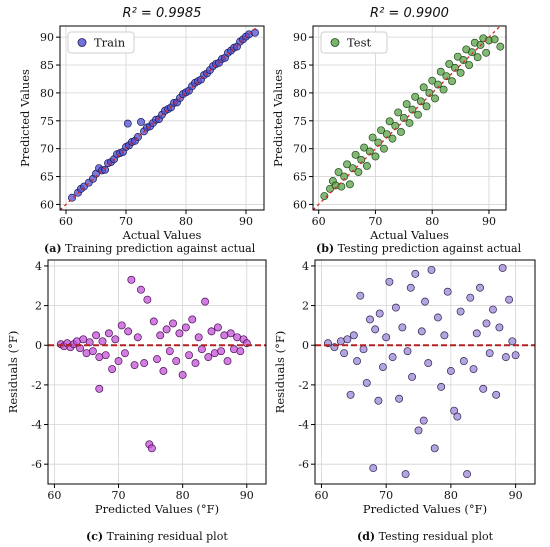 Image resolution: width=550 pixels, height=547 pixels. Describe the element at coordinates (303, 425) in the screenshot. I see `y-tick-label: -4` at that location.